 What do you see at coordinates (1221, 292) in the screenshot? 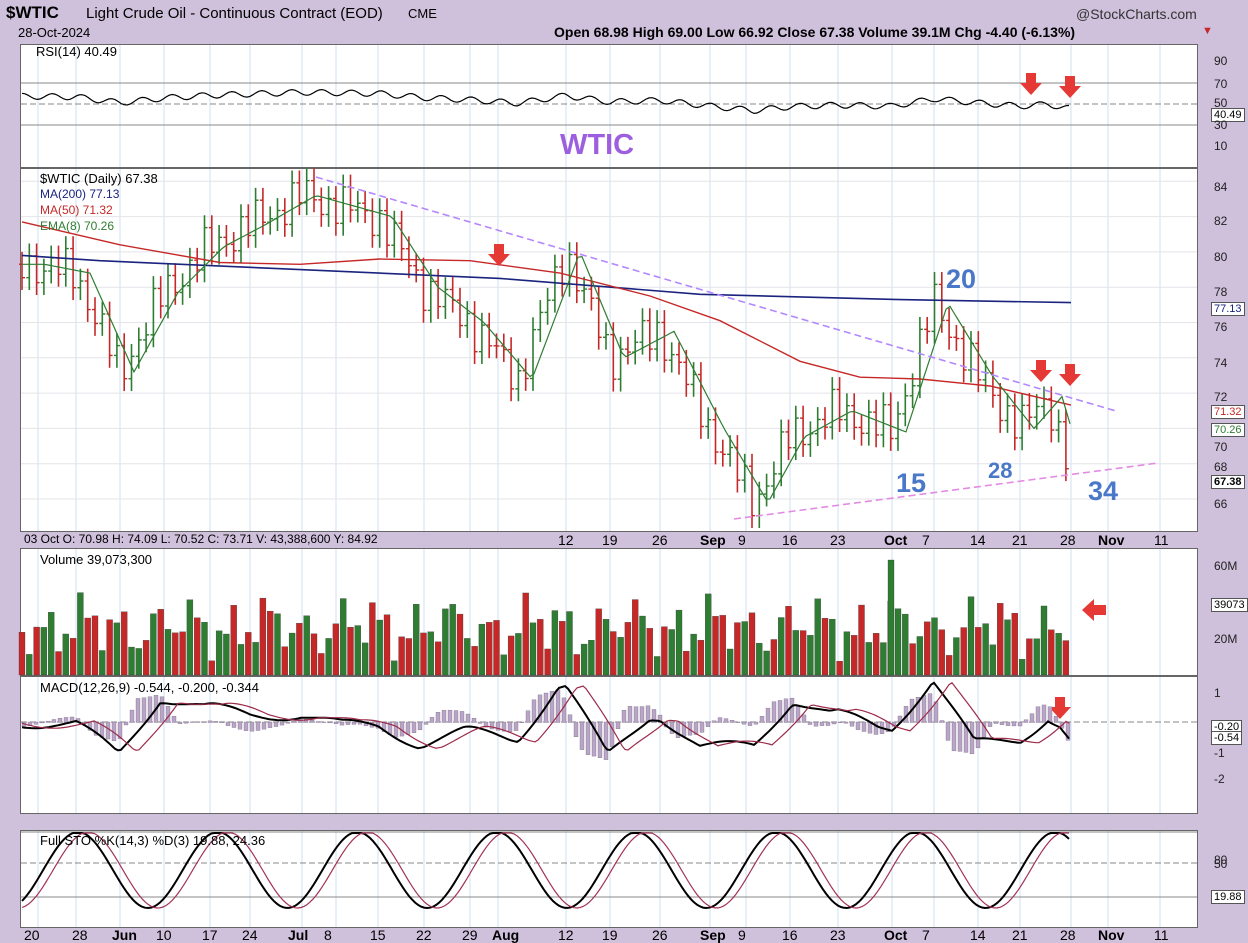
I see `price-tick-78: 78` at bounding box center [1221, 292].